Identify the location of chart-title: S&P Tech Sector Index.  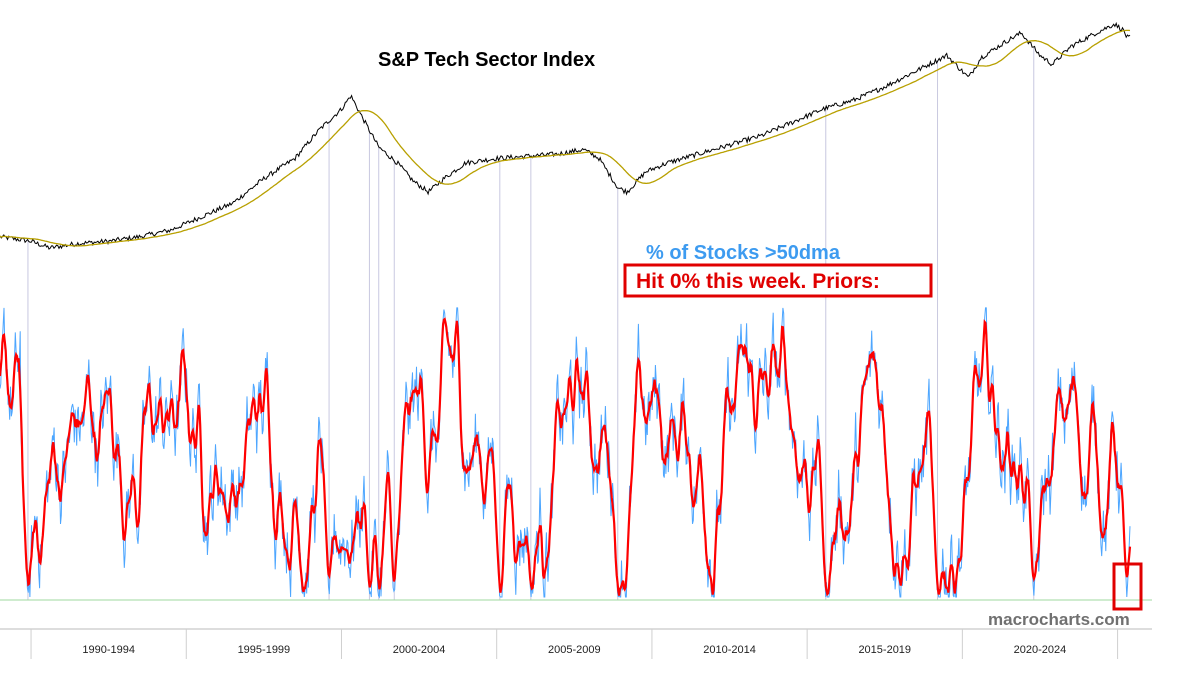
(486, 60).